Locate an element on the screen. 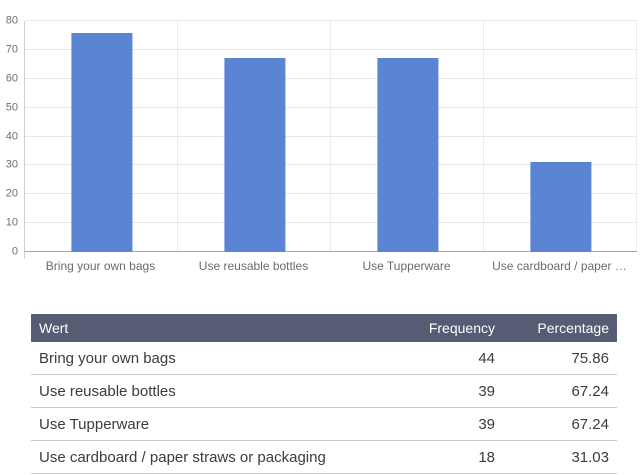  y-tick-label: 20 is located at coordinates (11, 193).